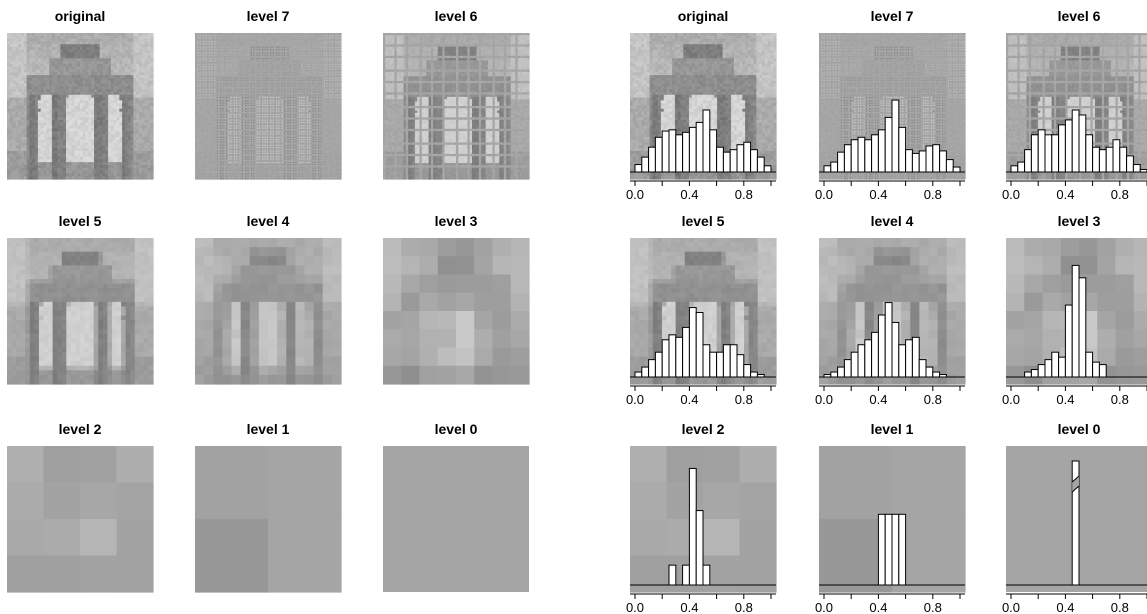 This screenshot has height=614, width=1147. I want to click on panel-title: level 7, so click(268, 16).